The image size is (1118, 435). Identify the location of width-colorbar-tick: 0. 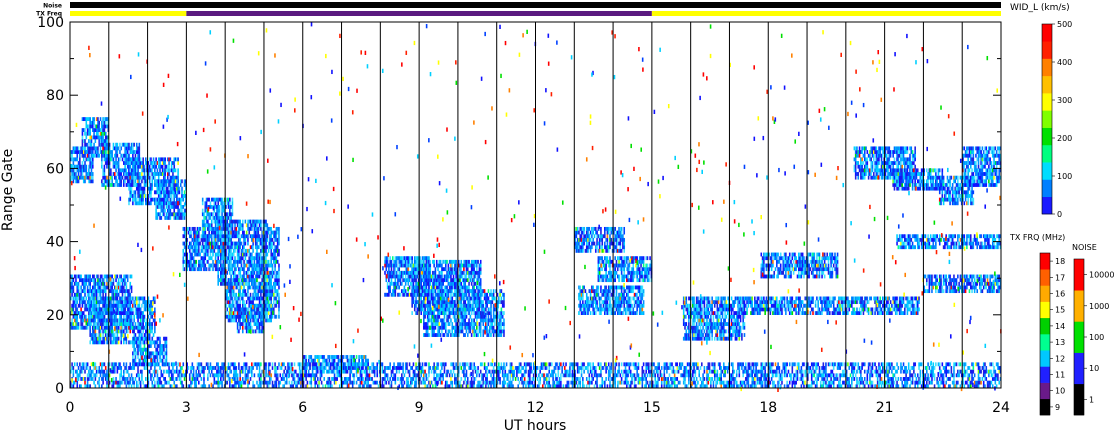
(1059, 214).